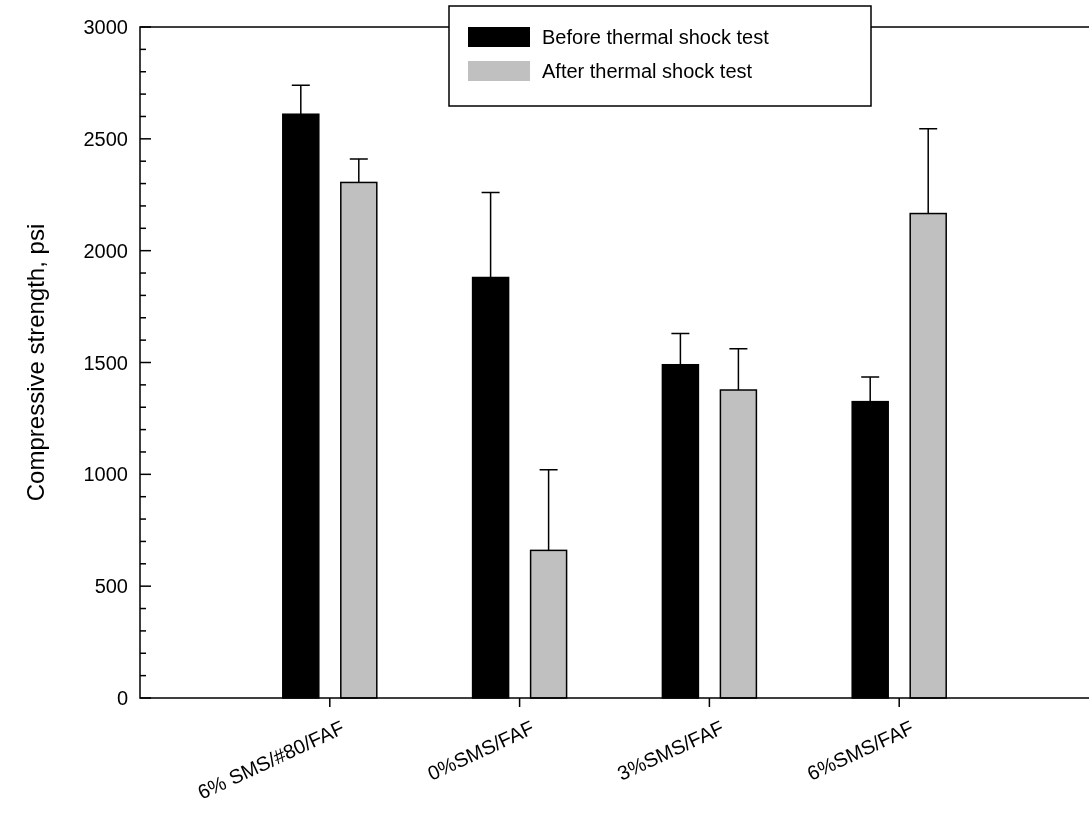 The image size is (1090, 833). What do you see at coordinates (105, 27) in the screenshot?
I see `y-tick-label: 3000` at bounding box center [105, 27].